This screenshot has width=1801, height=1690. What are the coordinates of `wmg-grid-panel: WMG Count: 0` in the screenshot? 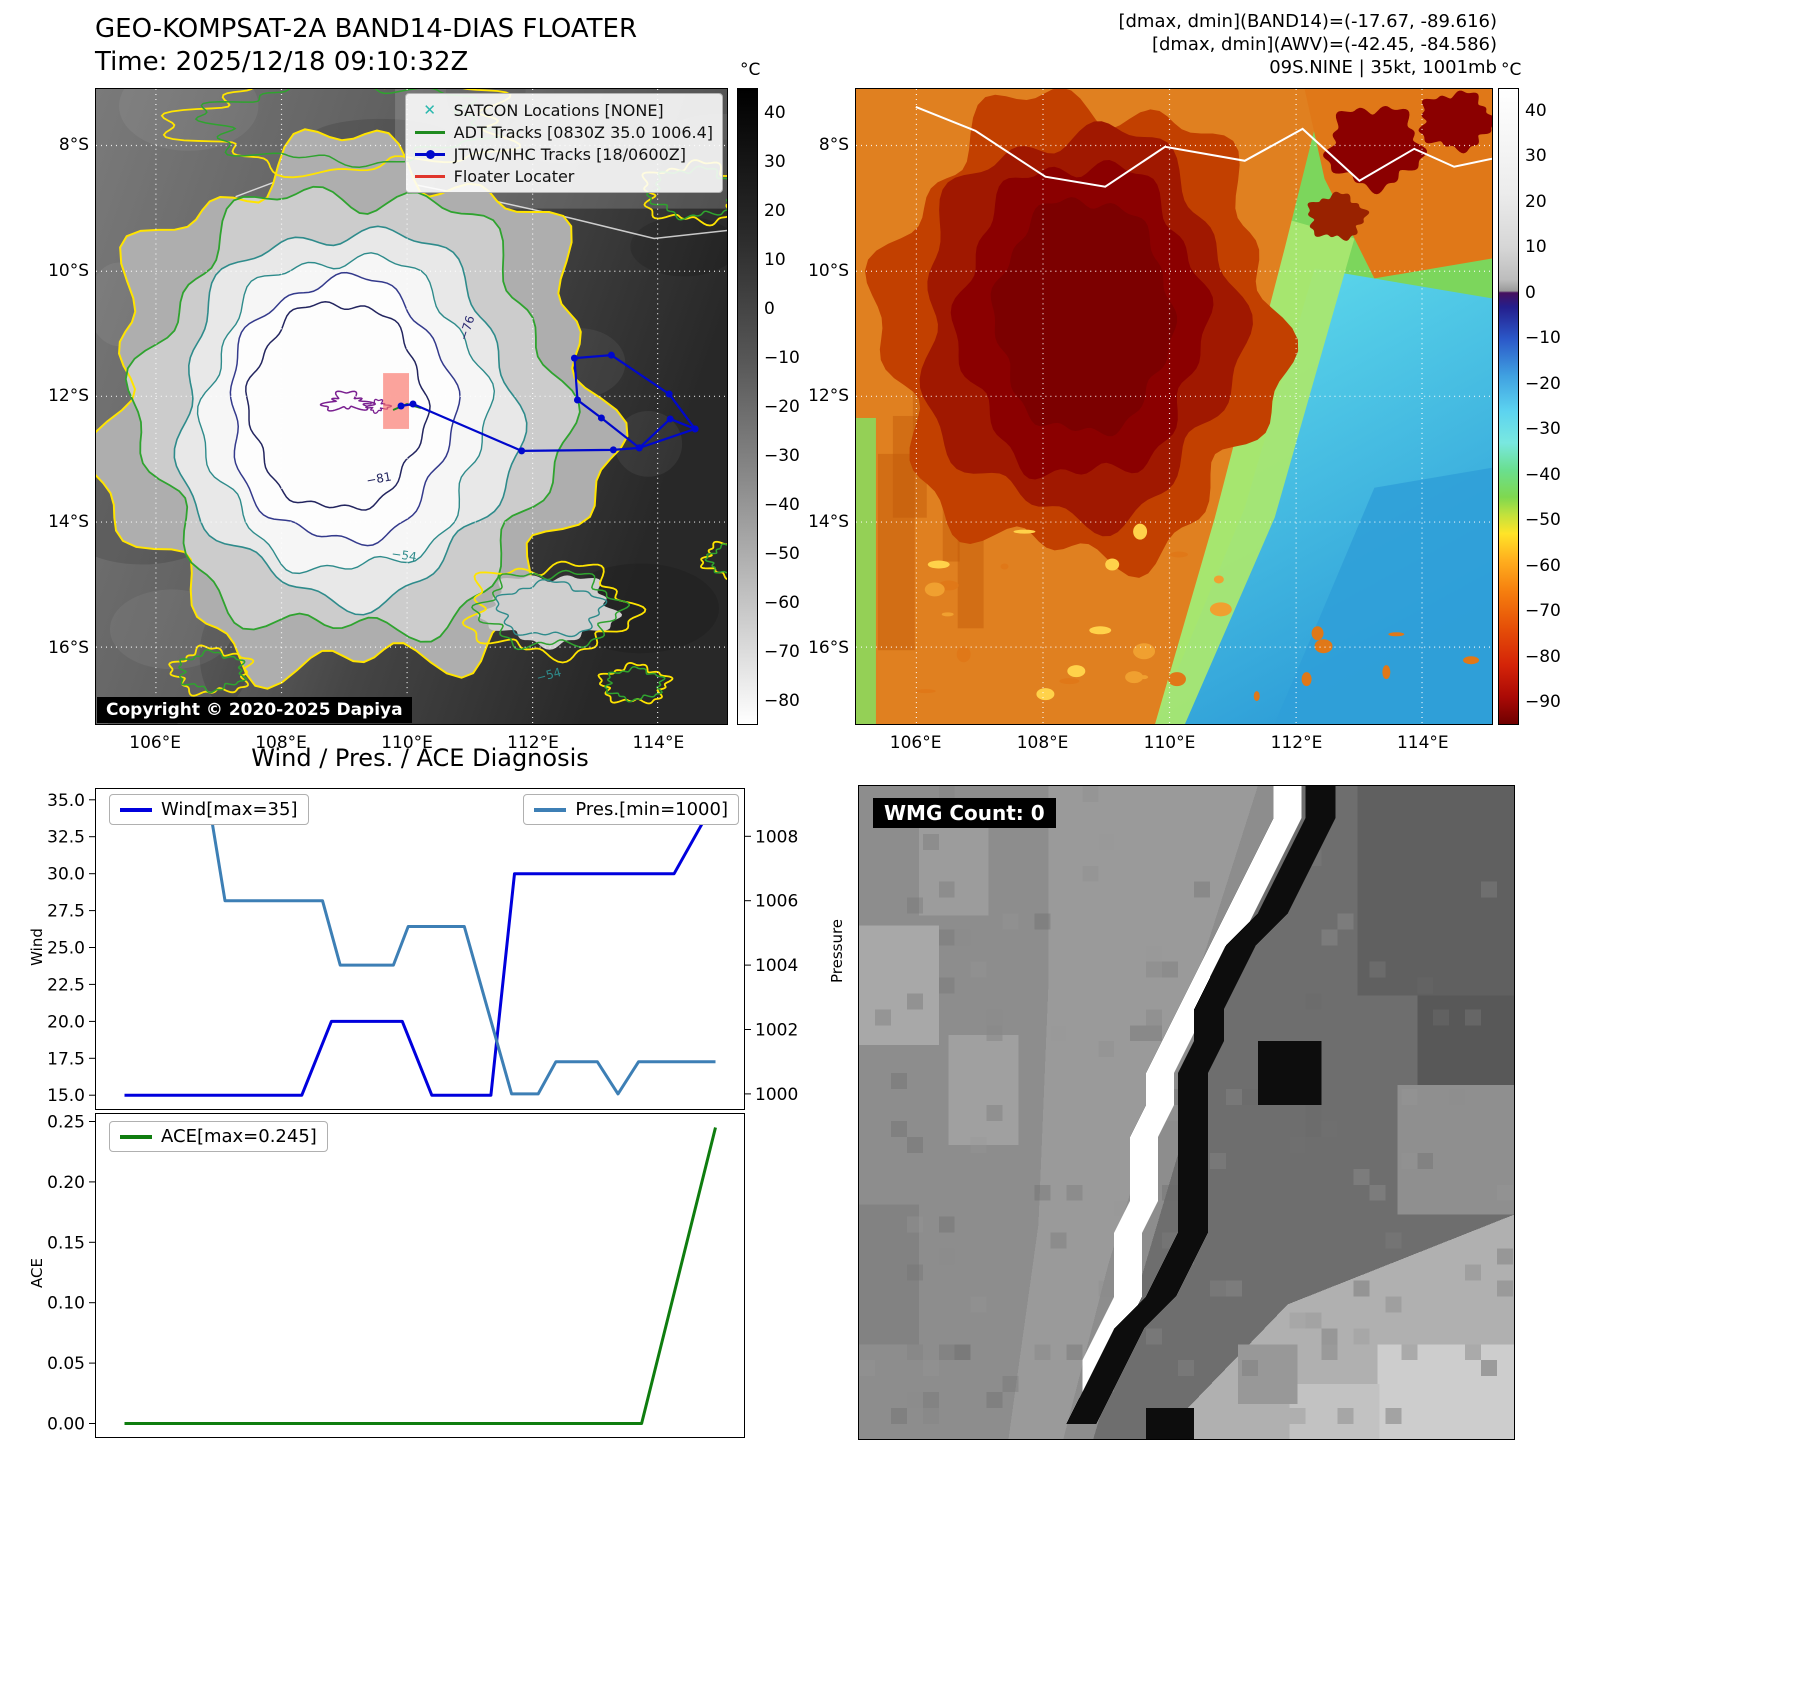 It's located at (1186, 1112).